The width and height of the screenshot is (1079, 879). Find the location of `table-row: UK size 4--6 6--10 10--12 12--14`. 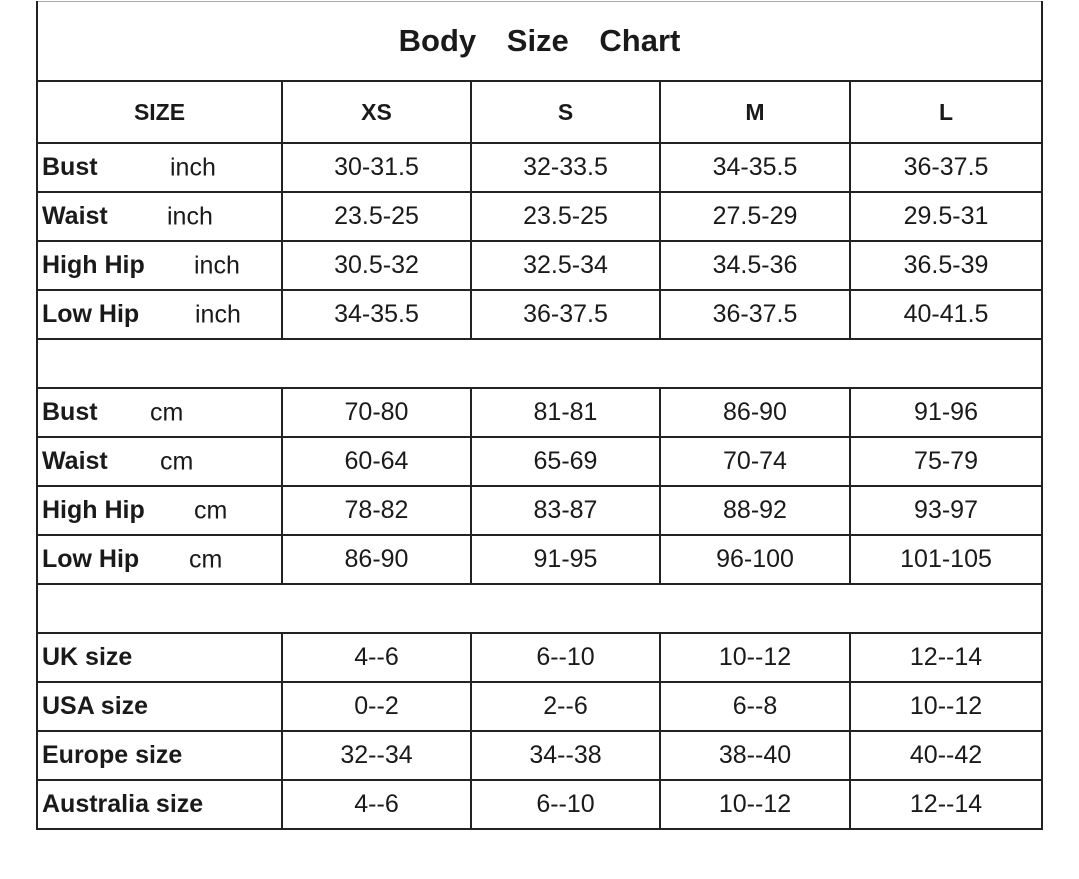

table-row: UK size 4--6 6--10 10--12 12--14 is located at coordinates (540, 657).